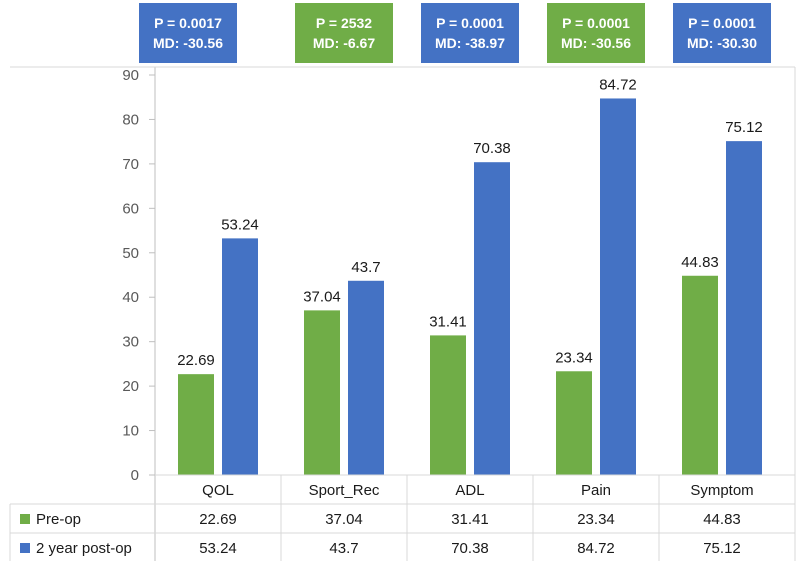 This screenshot has height=561, width=800. What do you see at coordinates (130, 431) in the screenshot?
I see `y-tick-label: 10` at bounding box center [130, 431].